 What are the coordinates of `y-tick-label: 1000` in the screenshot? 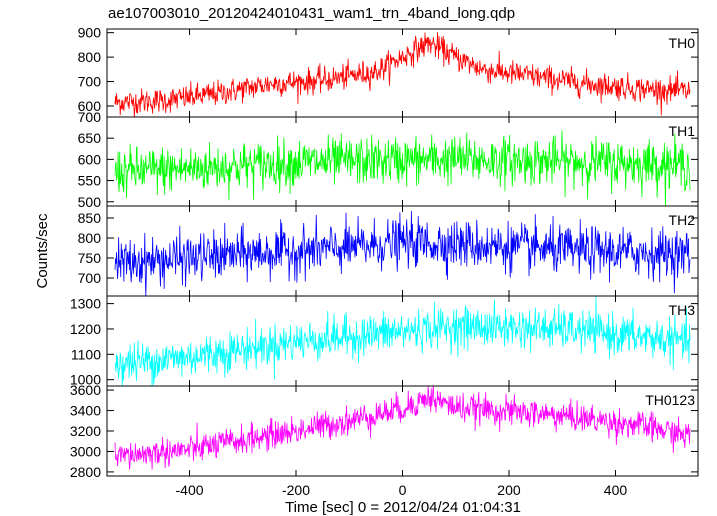 It's located at (85, 380).